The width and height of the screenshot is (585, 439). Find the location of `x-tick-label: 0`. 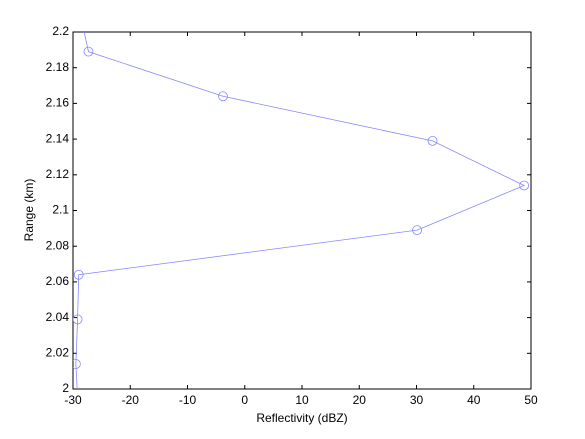

x-tick-label: 0 is located at coordinates (244, 400).